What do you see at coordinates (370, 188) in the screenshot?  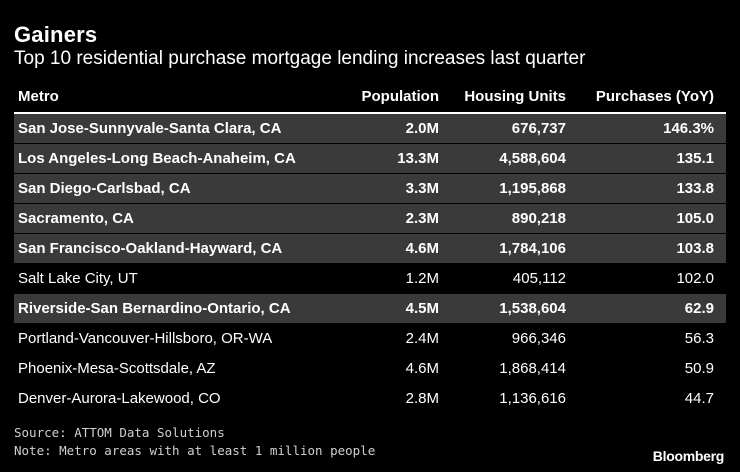 I see `table-row: San Diego-Carlsbad, CA 3.3M 1,195,868 133.8` at bounding box center [370, 188].